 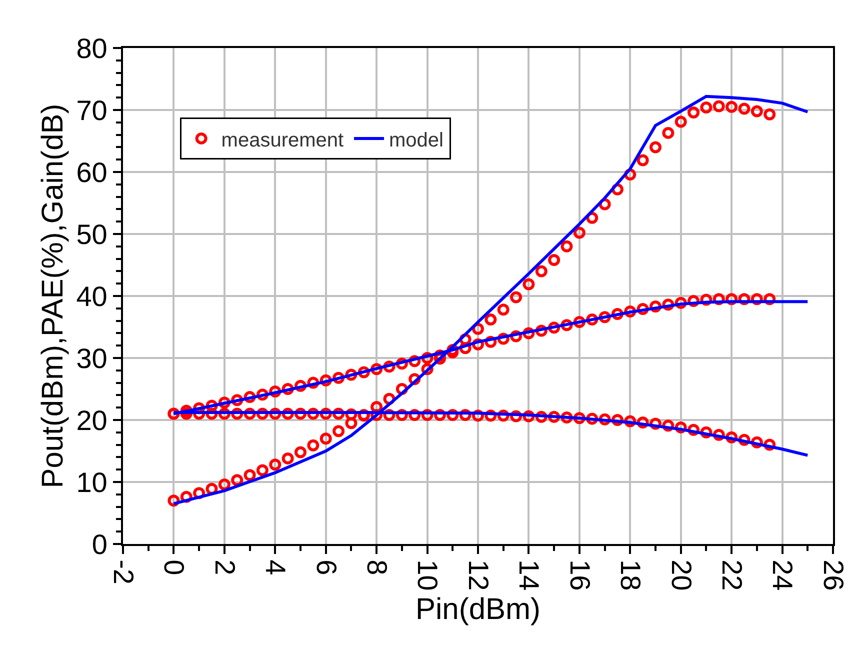 I want to click on x-tick-label: -2, so click(x=123, y=572).